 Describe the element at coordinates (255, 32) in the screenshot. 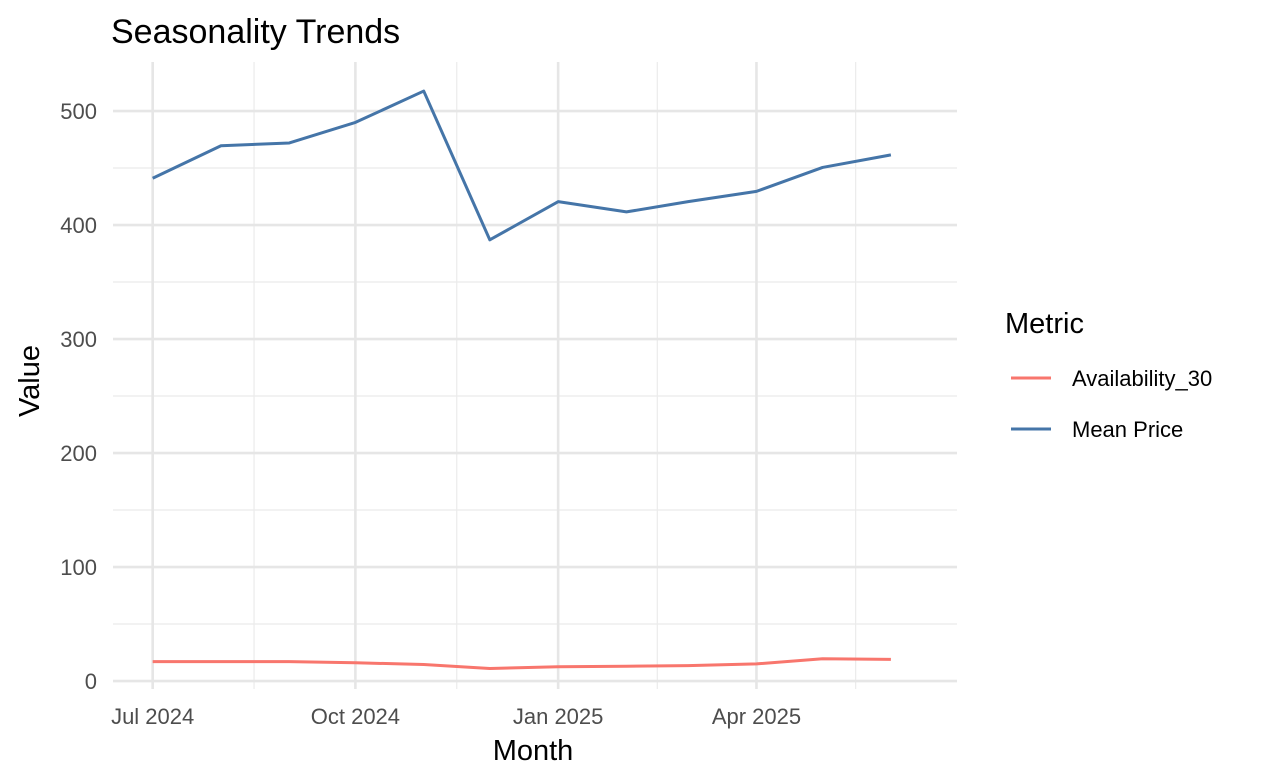

I see `chart-title: Seasonality Trends` at that location.